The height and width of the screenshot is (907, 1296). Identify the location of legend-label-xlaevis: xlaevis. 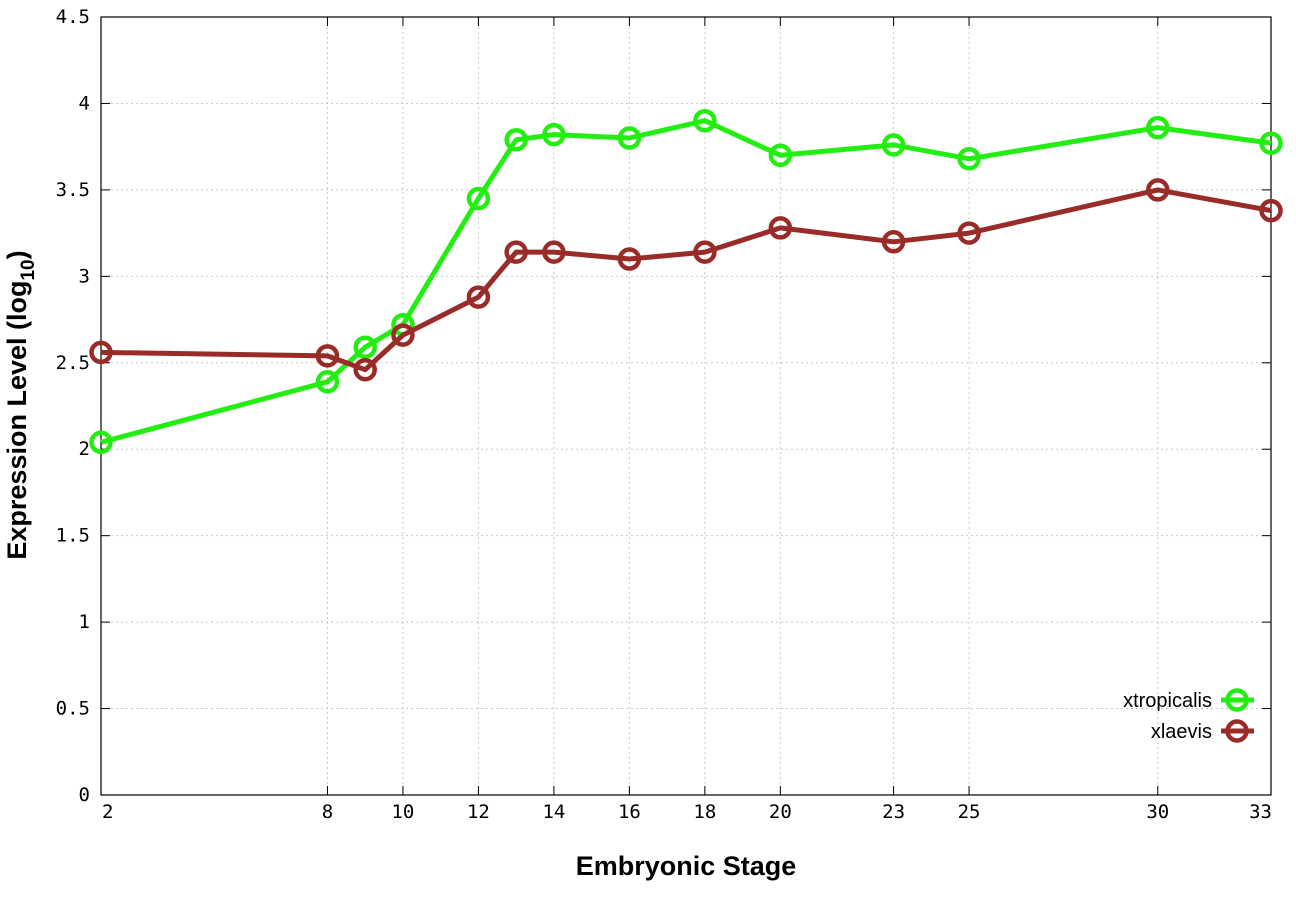
(1181, 732).